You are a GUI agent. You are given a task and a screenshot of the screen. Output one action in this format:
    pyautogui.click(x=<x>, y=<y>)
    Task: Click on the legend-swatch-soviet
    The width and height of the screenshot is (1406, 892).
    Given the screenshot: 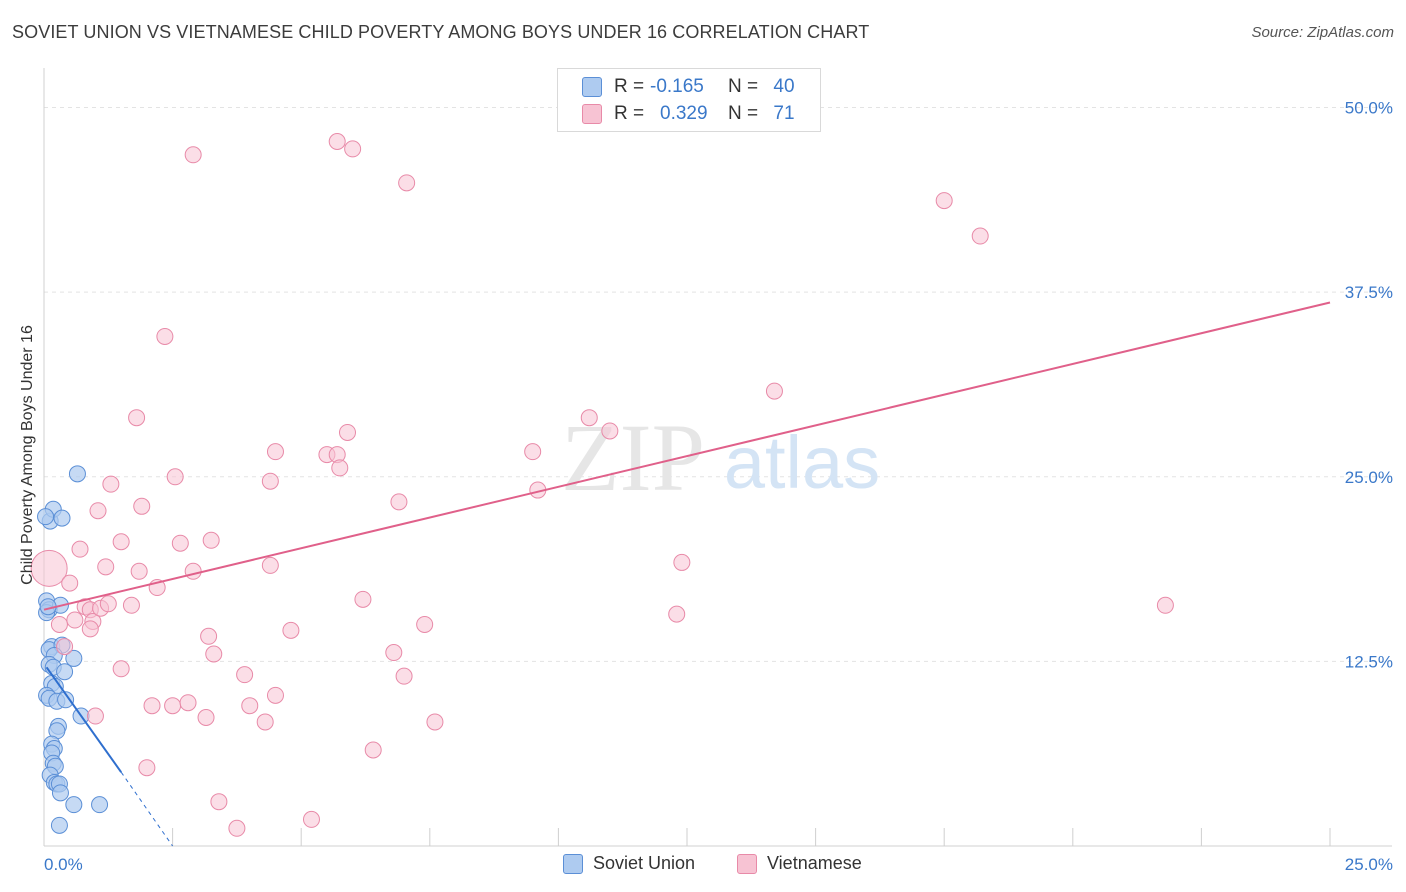 What is the action you would take?
    pyautogui.click(x=592, y=87)
    